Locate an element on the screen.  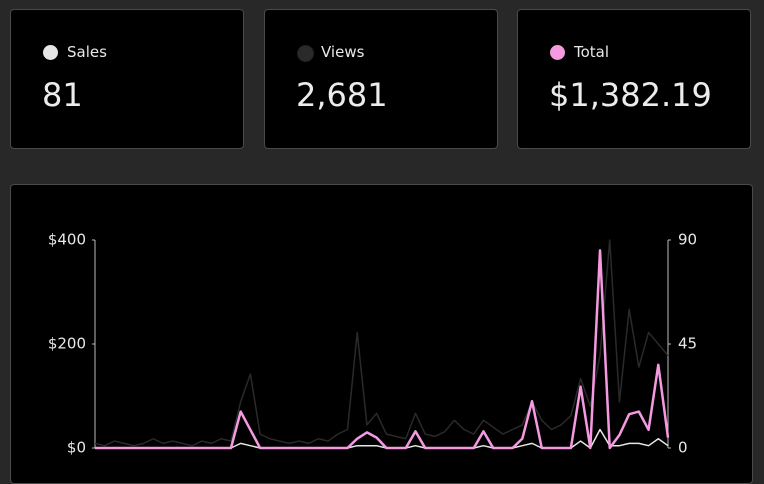
stat-card: Views 2,681 is located at coordinates (381, 79).